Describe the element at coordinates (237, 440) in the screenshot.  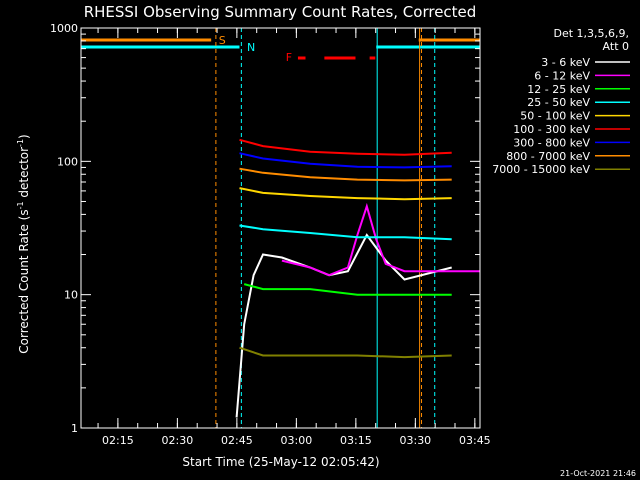
I see `x-tick-label: 02:45` at that location.